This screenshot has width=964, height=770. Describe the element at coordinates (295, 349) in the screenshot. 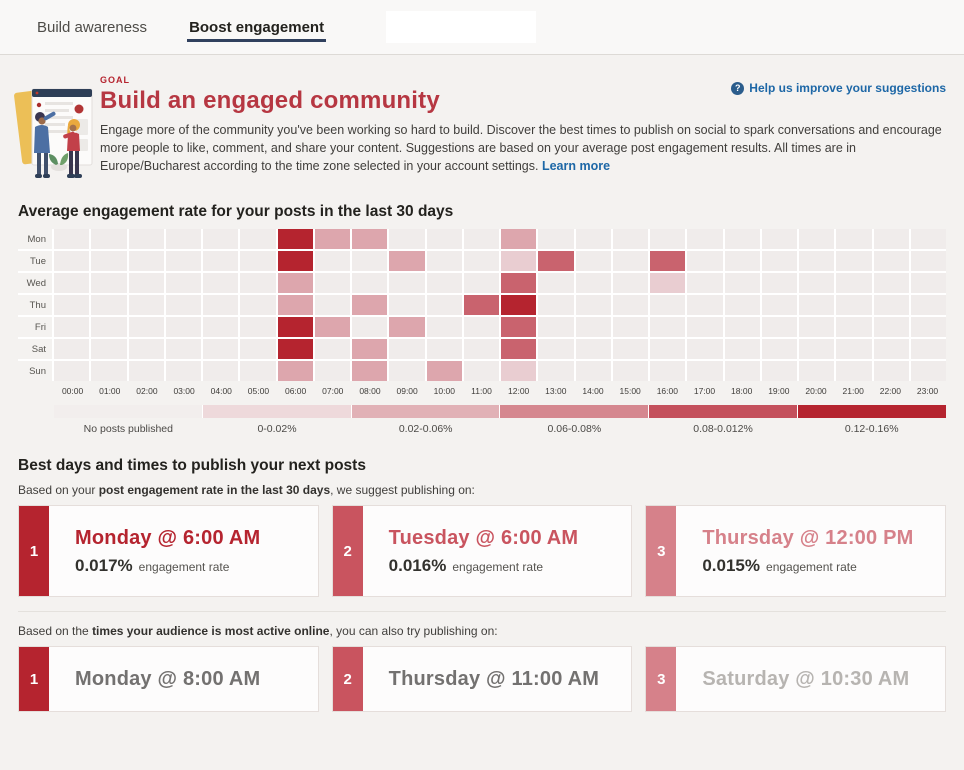

I see `heatmap-cell-sat-06:00` at that location.